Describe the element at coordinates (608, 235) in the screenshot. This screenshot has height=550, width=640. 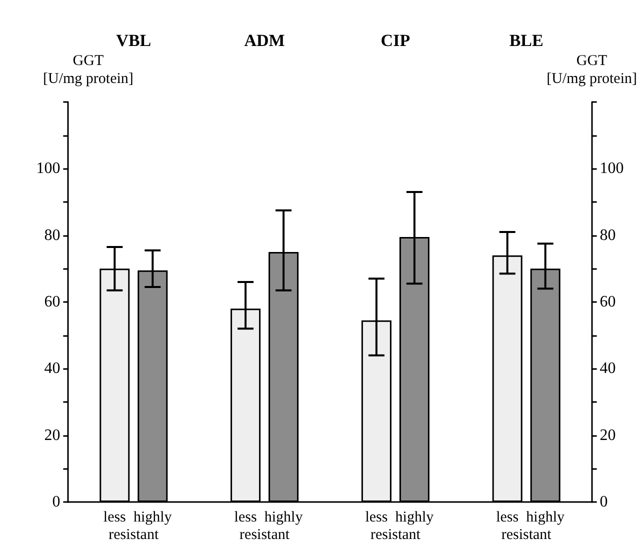
I see `y2-tick-label: 80` at that location.